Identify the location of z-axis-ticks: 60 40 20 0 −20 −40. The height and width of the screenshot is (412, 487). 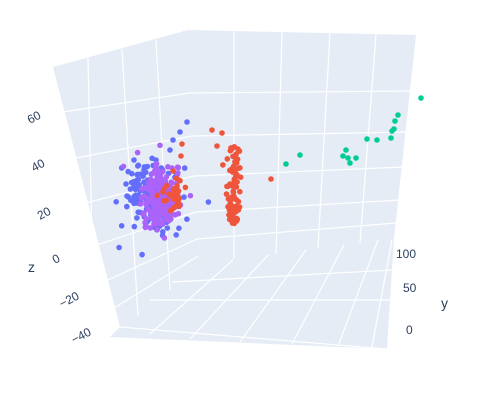
(59, 227).